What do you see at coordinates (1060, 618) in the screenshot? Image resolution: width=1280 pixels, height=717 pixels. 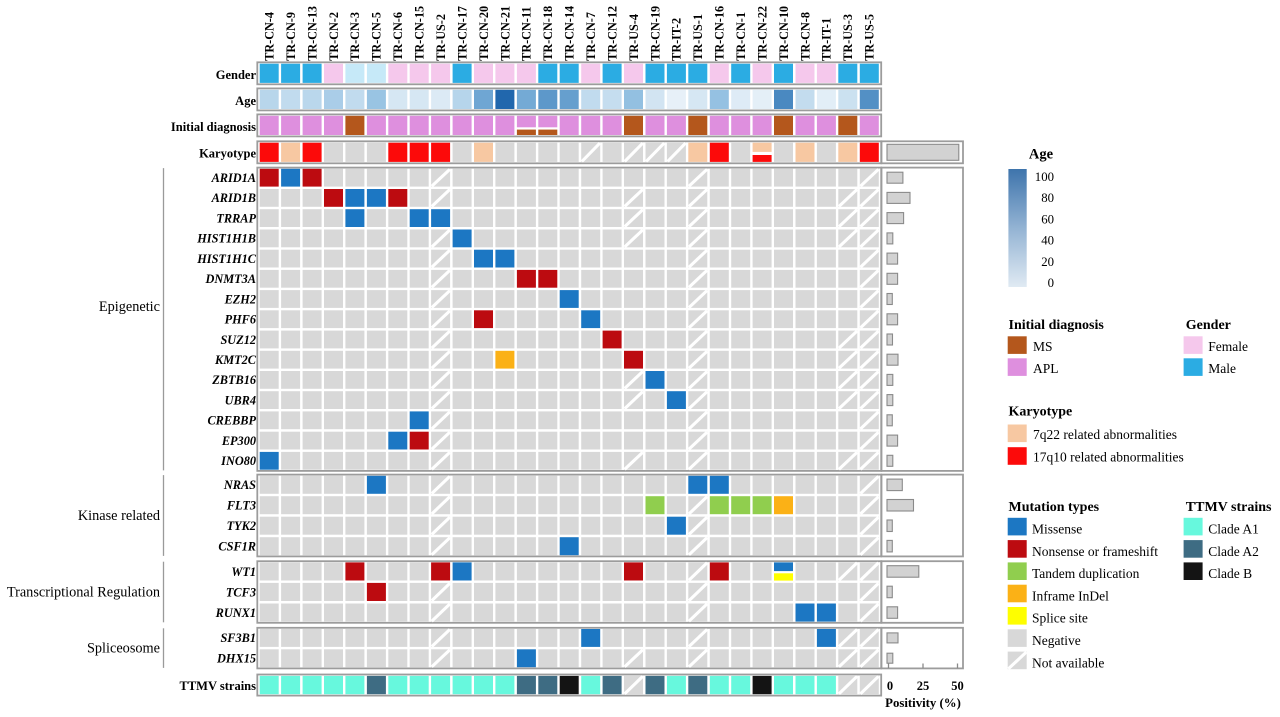 I see `svg-text: Splice site` at bounding box center [1060, 618].